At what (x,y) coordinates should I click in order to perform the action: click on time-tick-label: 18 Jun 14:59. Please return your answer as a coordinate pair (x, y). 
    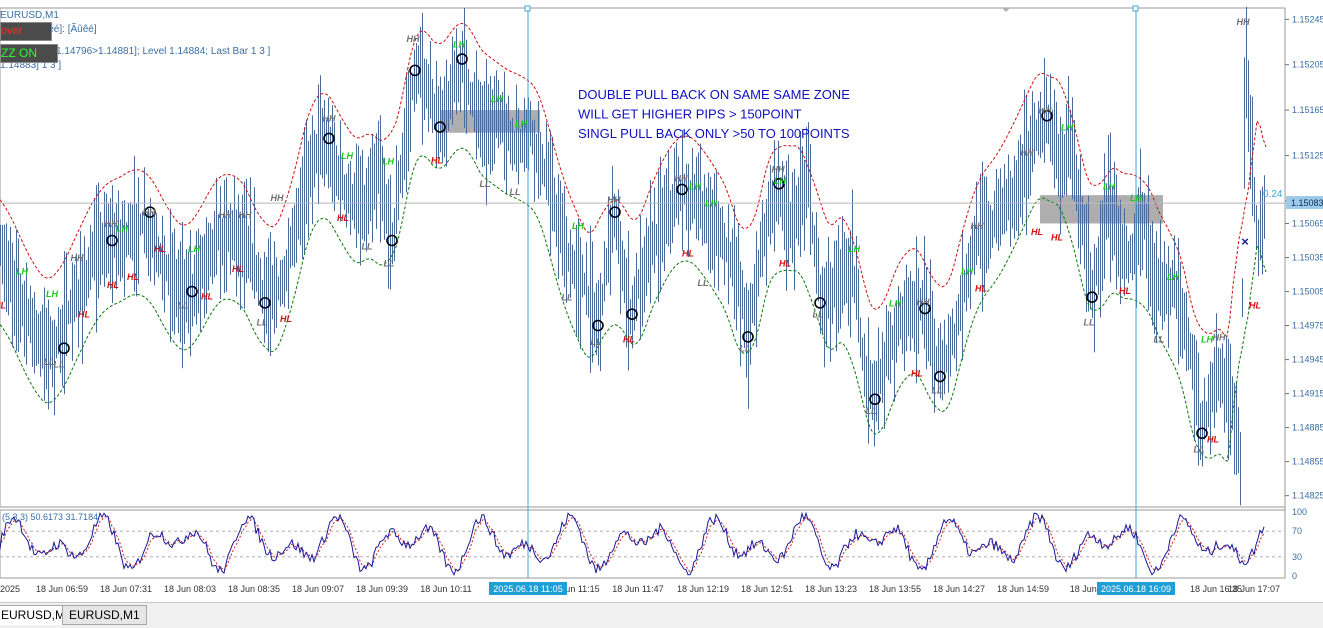
    Looking at the image, I should click on (1023, 589).